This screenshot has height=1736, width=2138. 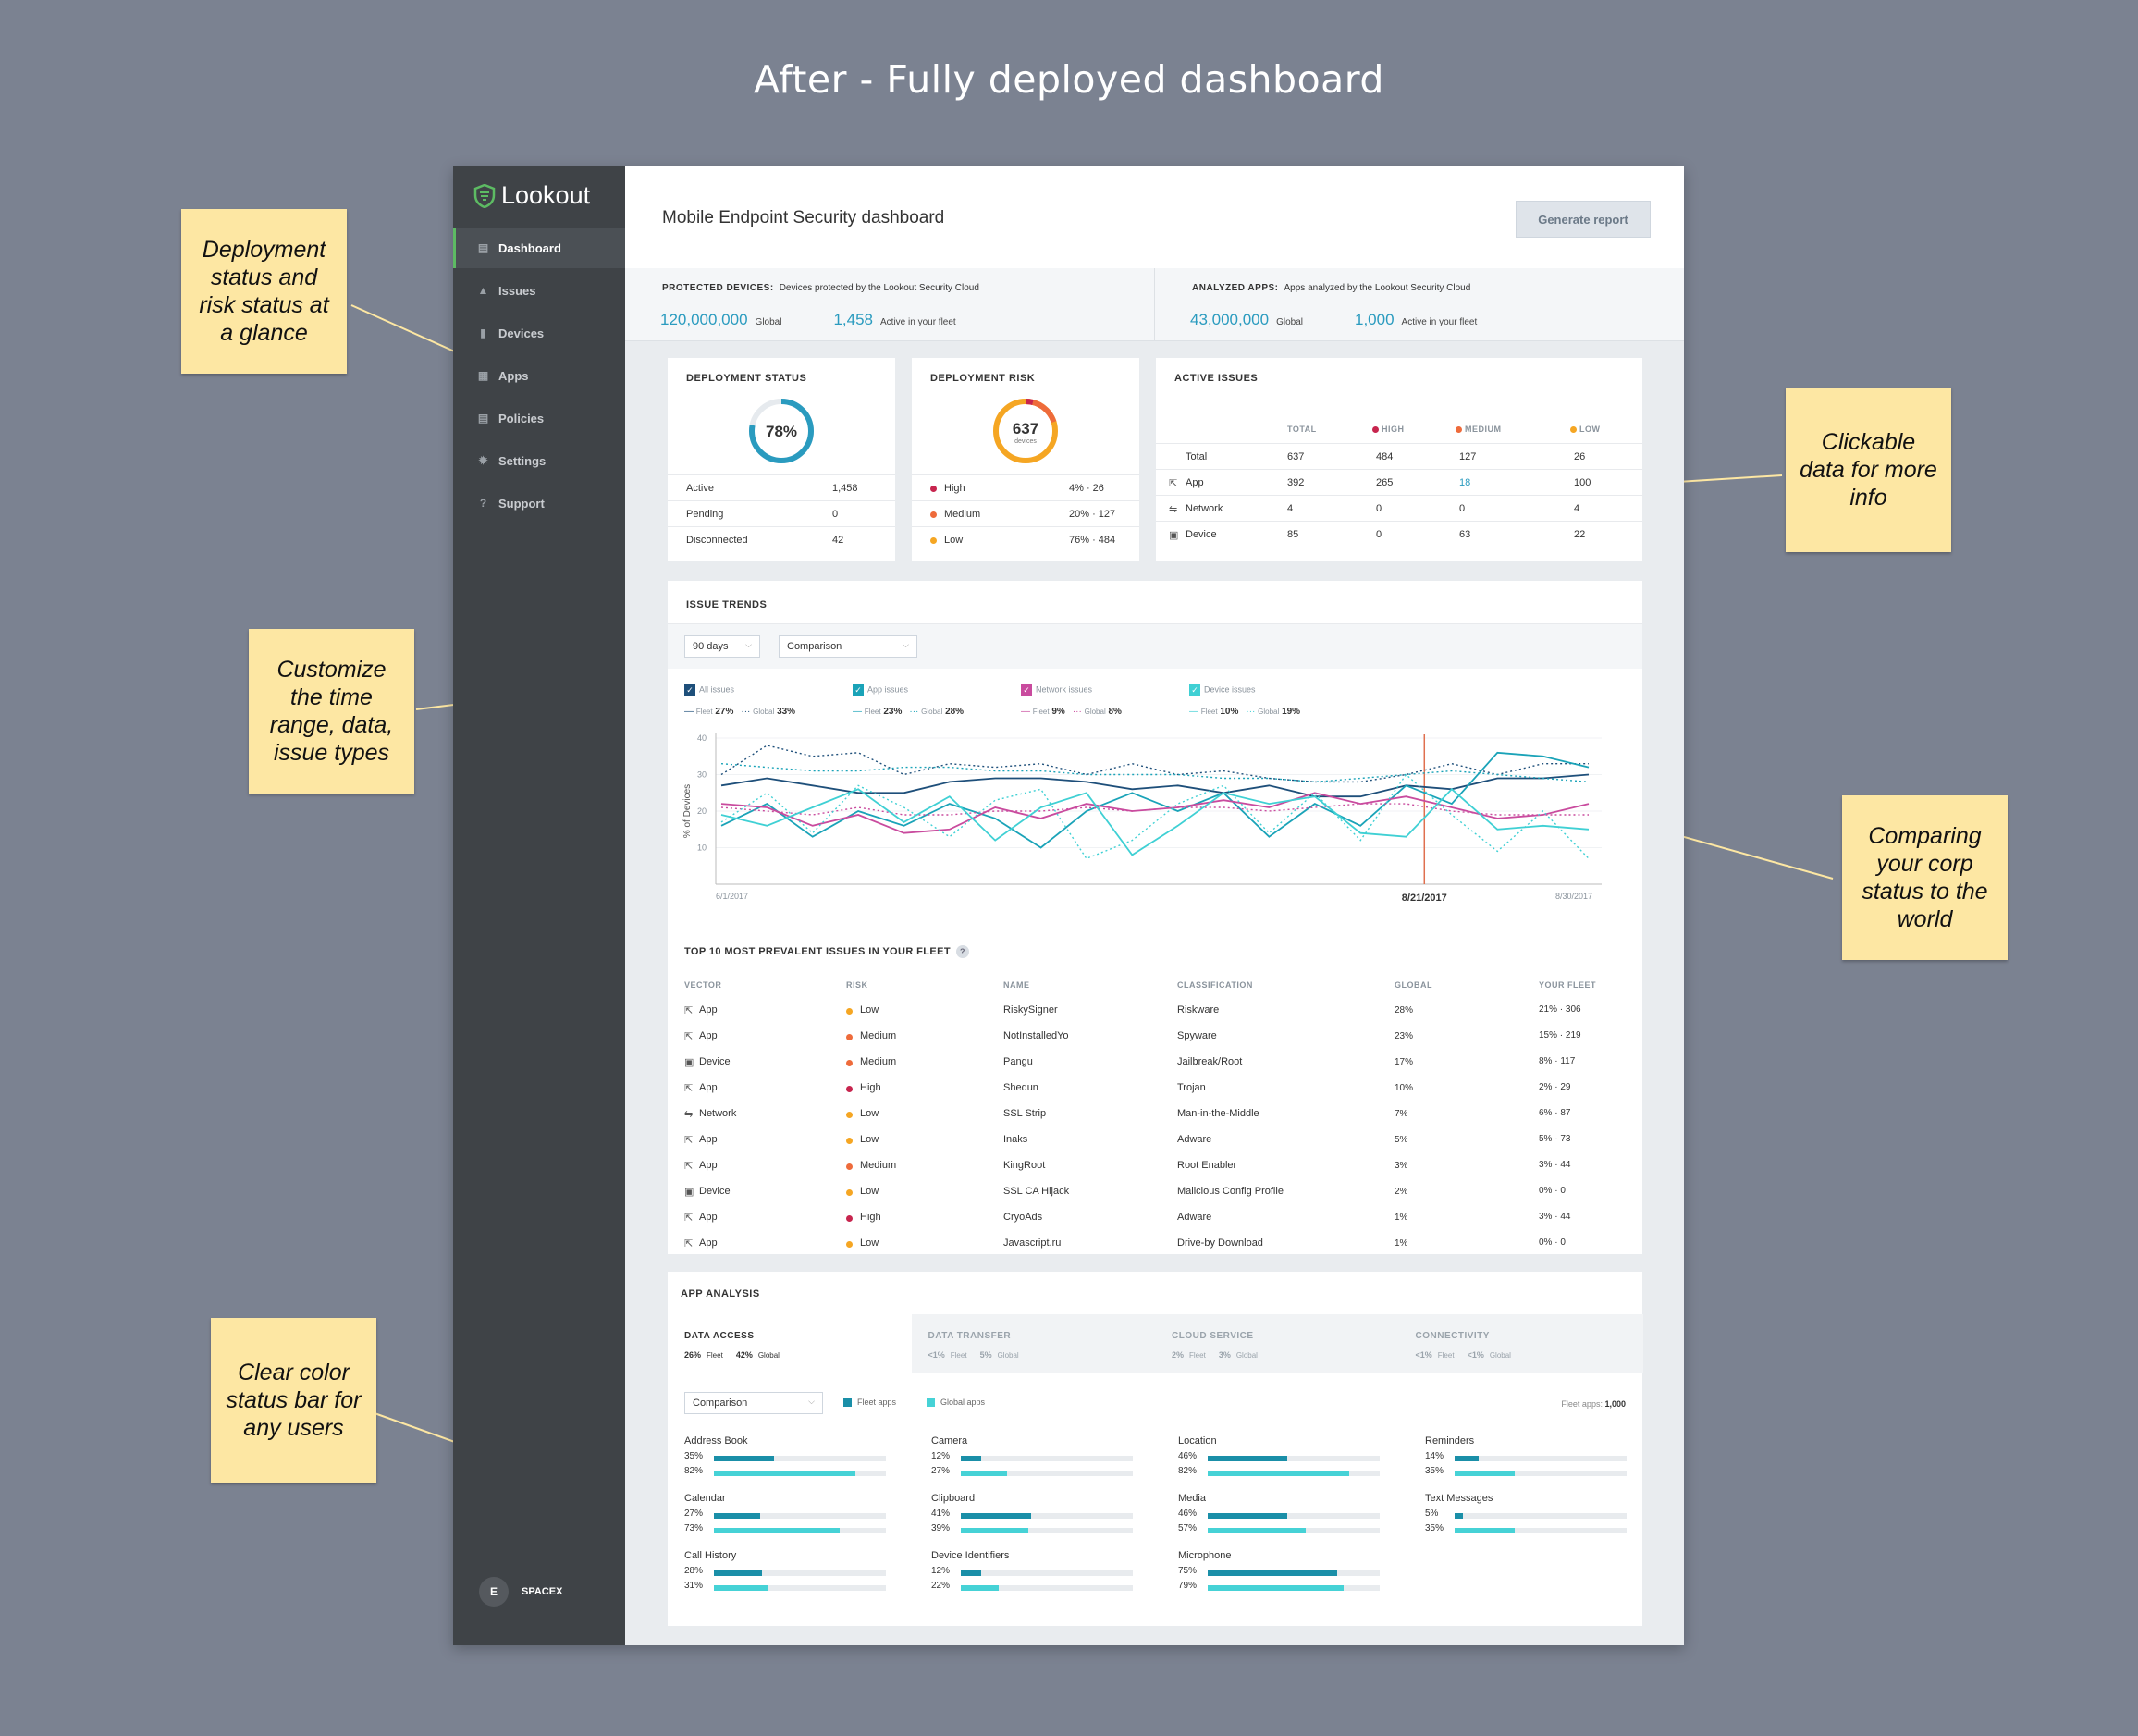 What do you see at coordinates (1568, 985) in the screenshot?
I see `top10-col-header: YOUR FLEET` at bounding box center [1568, 985].